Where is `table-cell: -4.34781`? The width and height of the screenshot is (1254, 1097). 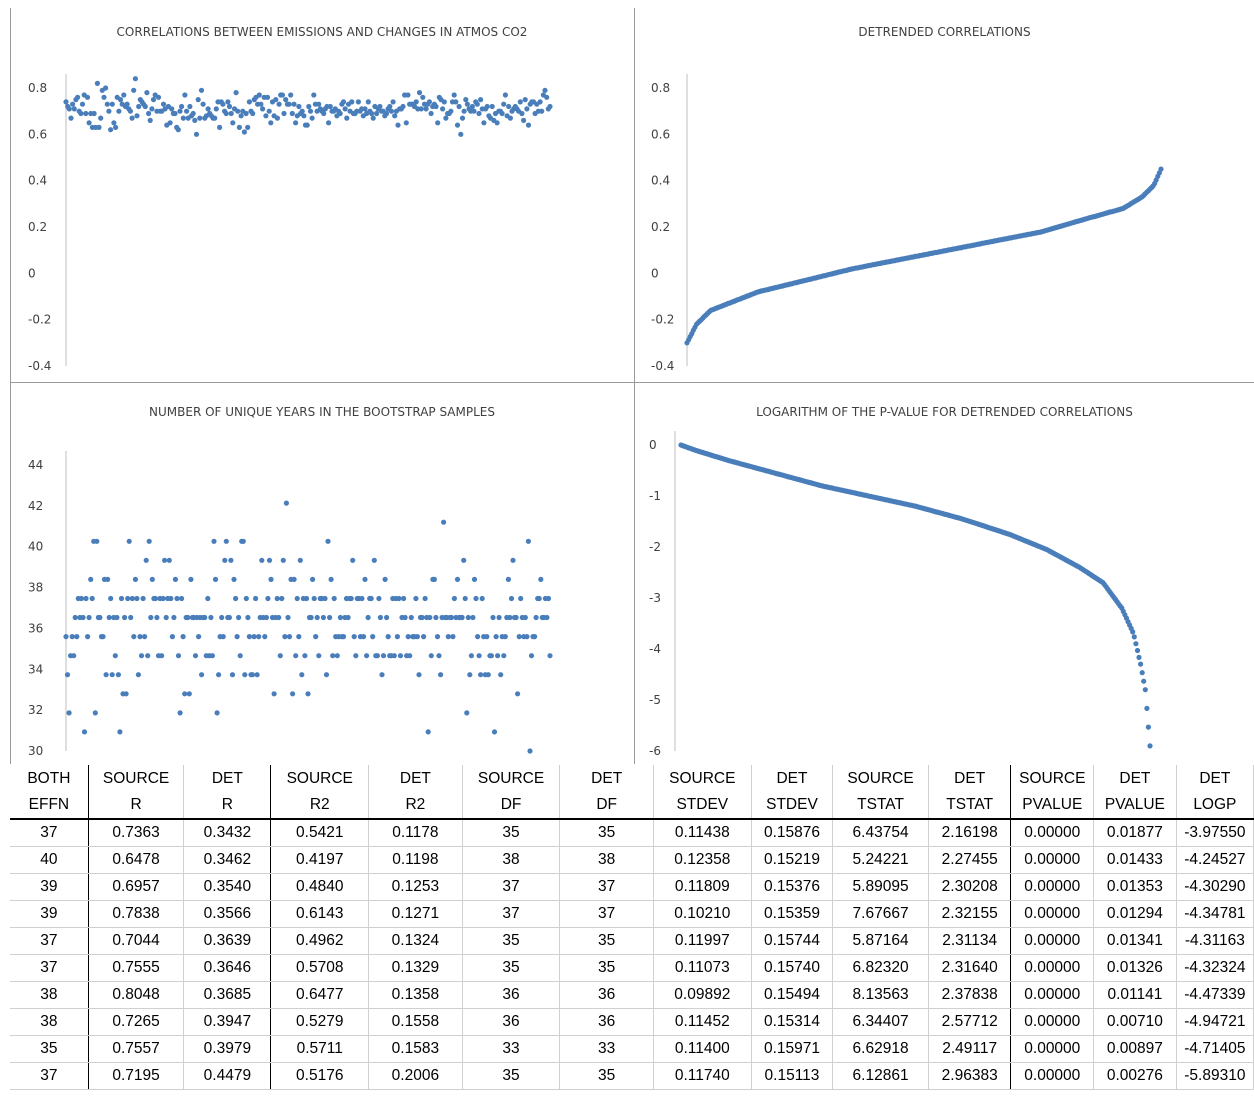 table-cell: -4.34781 is located at coordinates (1215, 914).